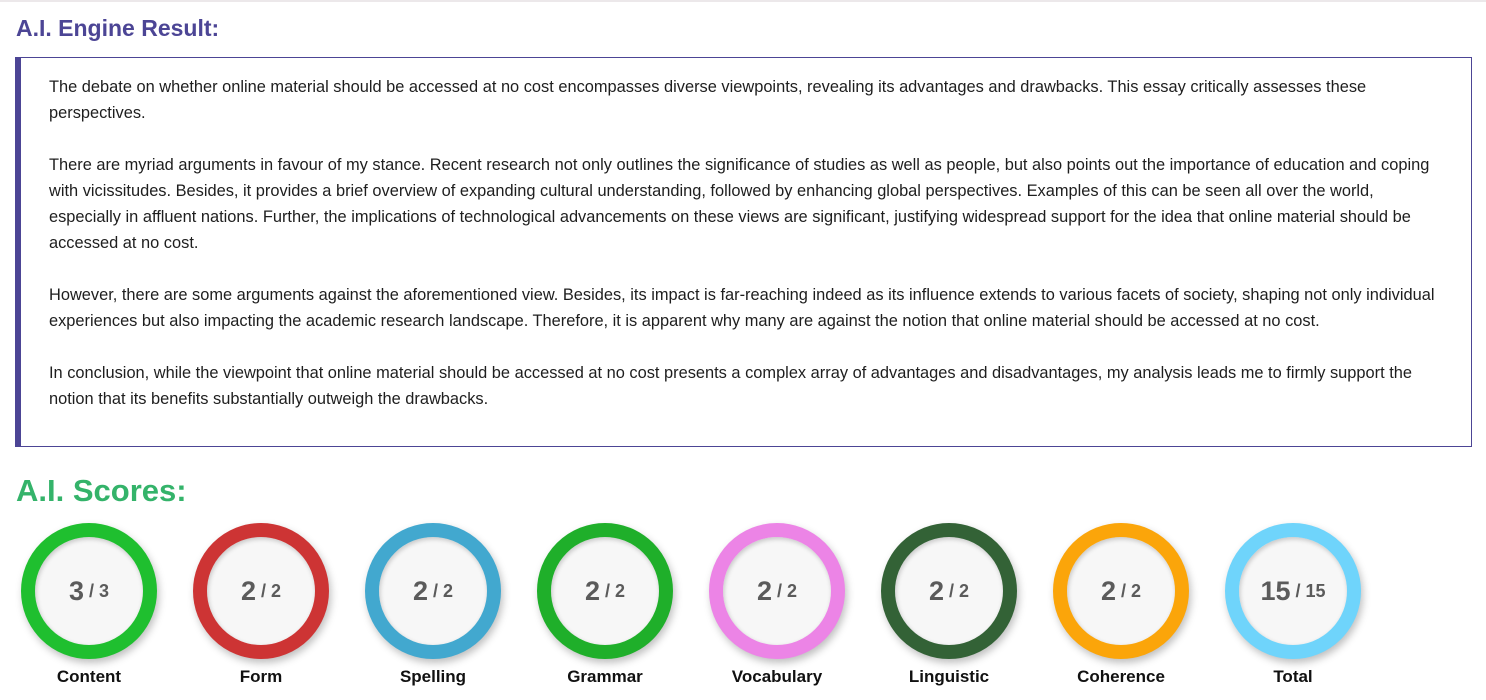 This screenshot has width=1486, height=700. What do you see at coordinates (1275, 590) in the screenshot?
I see `score-value: 15` at bounding box center [1275, 590].